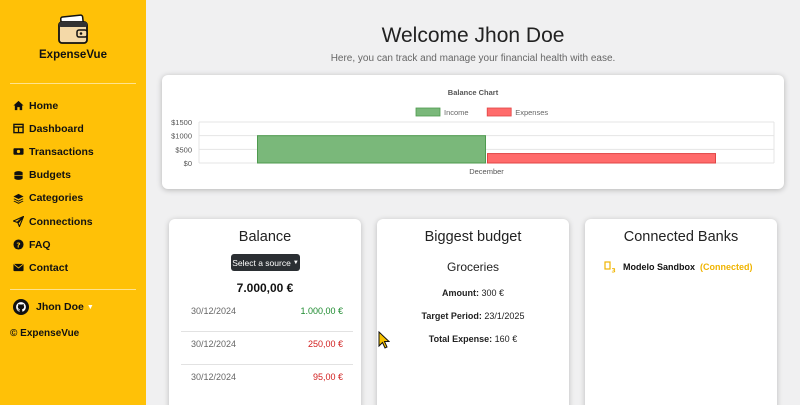 The image size is (800, 405). Describe the element at coordinates (327, 377) in the screenshot. I see `transaction-amount: 95,00 €` at that location.